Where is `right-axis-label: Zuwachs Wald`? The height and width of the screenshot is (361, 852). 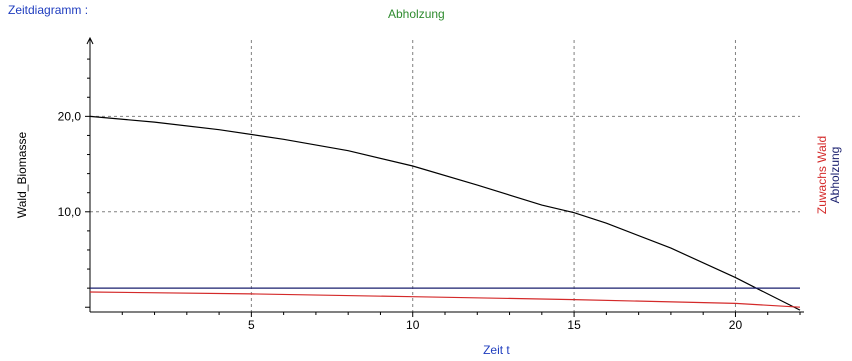
right-axis-label: Zuwachs Wald is located at coordinates (822, 175).